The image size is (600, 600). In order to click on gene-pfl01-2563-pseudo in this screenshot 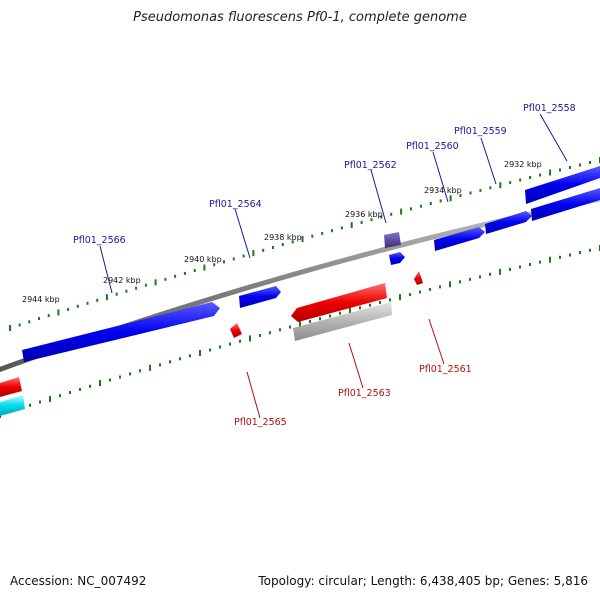, I will do `click(342, 321)`.